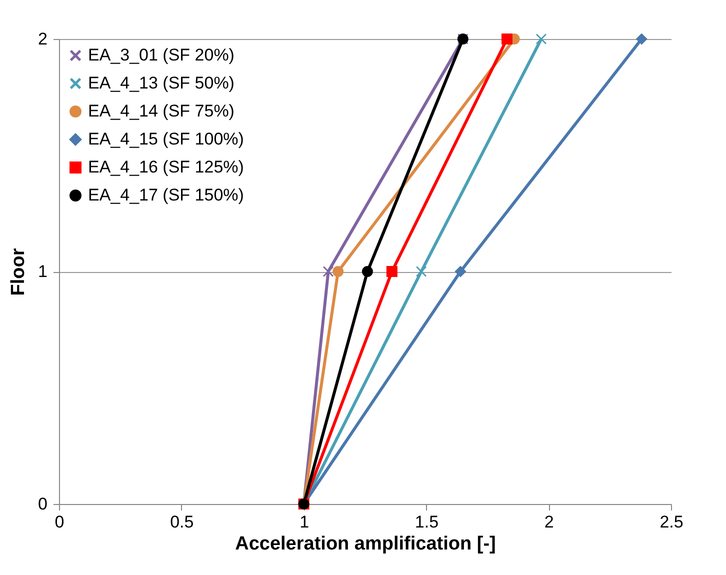 Image resolution: width=726 pixels, height=575 pixels. What do you see at coordinates (549, 522) in the screenshot?
I see `x-tick-label: 2` at bounding box center [549, 522].